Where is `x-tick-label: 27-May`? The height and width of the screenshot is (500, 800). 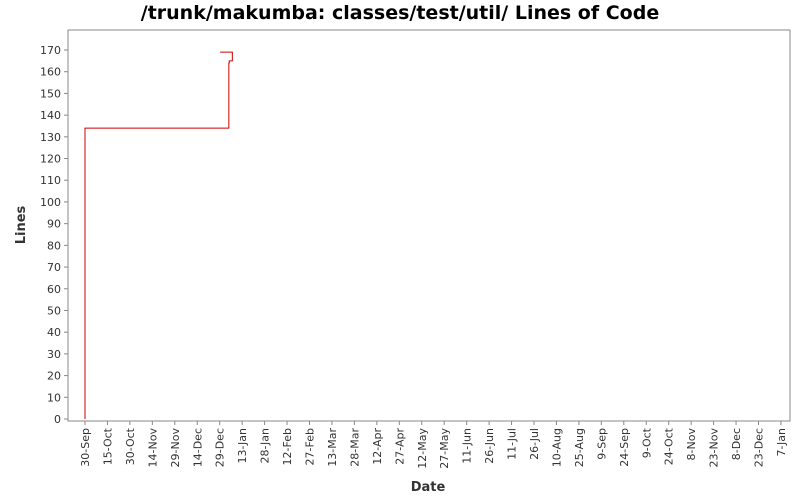
x-tick-label: 27-May is located at coordinates (444, 448).